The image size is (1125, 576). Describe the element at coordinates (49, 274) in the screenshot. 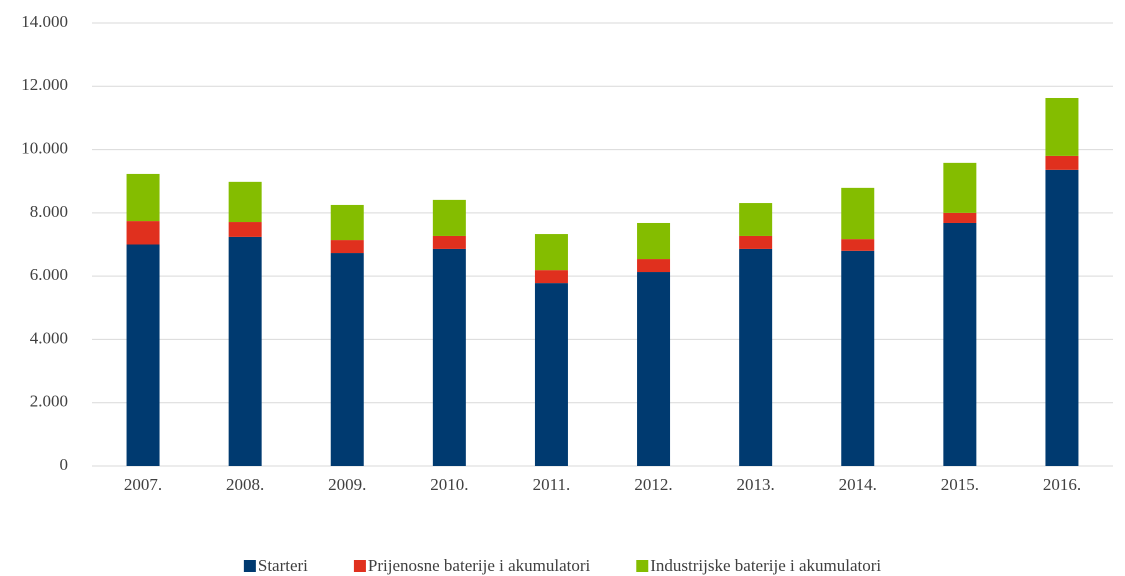

I see `y-tick-label: 6.000` at that location.